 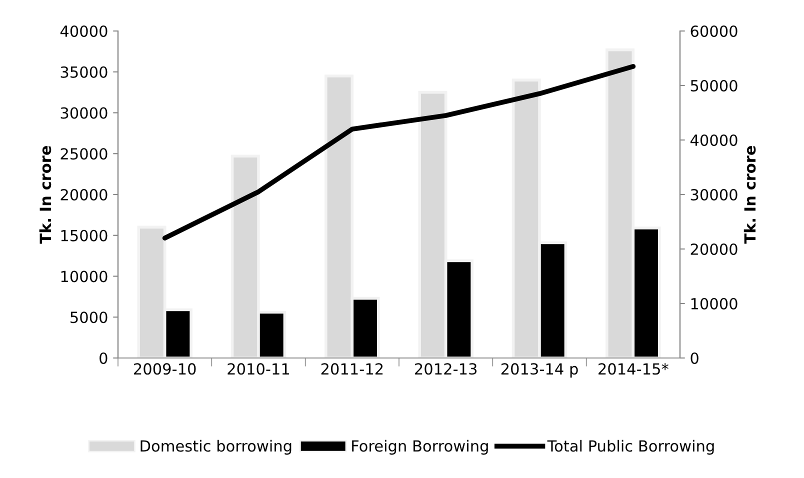 What do you see at coordinates (84, 72) in the screenshot?
I see `y-tick-label: 35000` at bounding box center [84, 72].